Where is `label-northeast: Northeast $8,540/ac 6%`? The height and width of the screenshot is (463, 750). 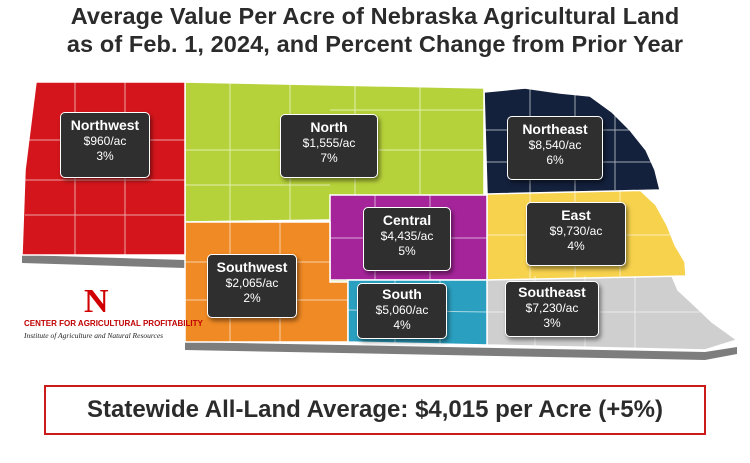 label-northeast: Northeast $8,540/ac 6% is located at coordinates (555, 148).